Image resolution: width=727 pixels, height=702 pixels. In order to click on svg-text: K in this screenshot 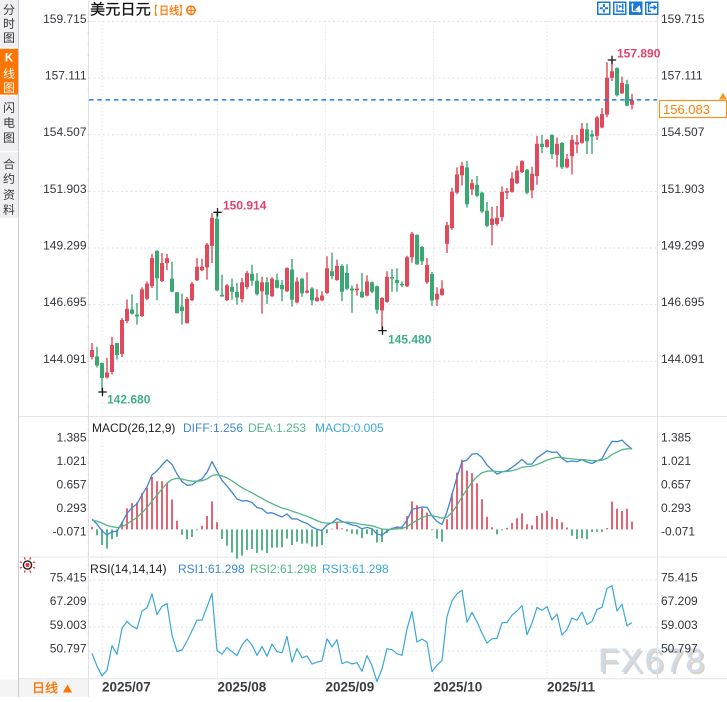, I will do `click(9, 59)`.